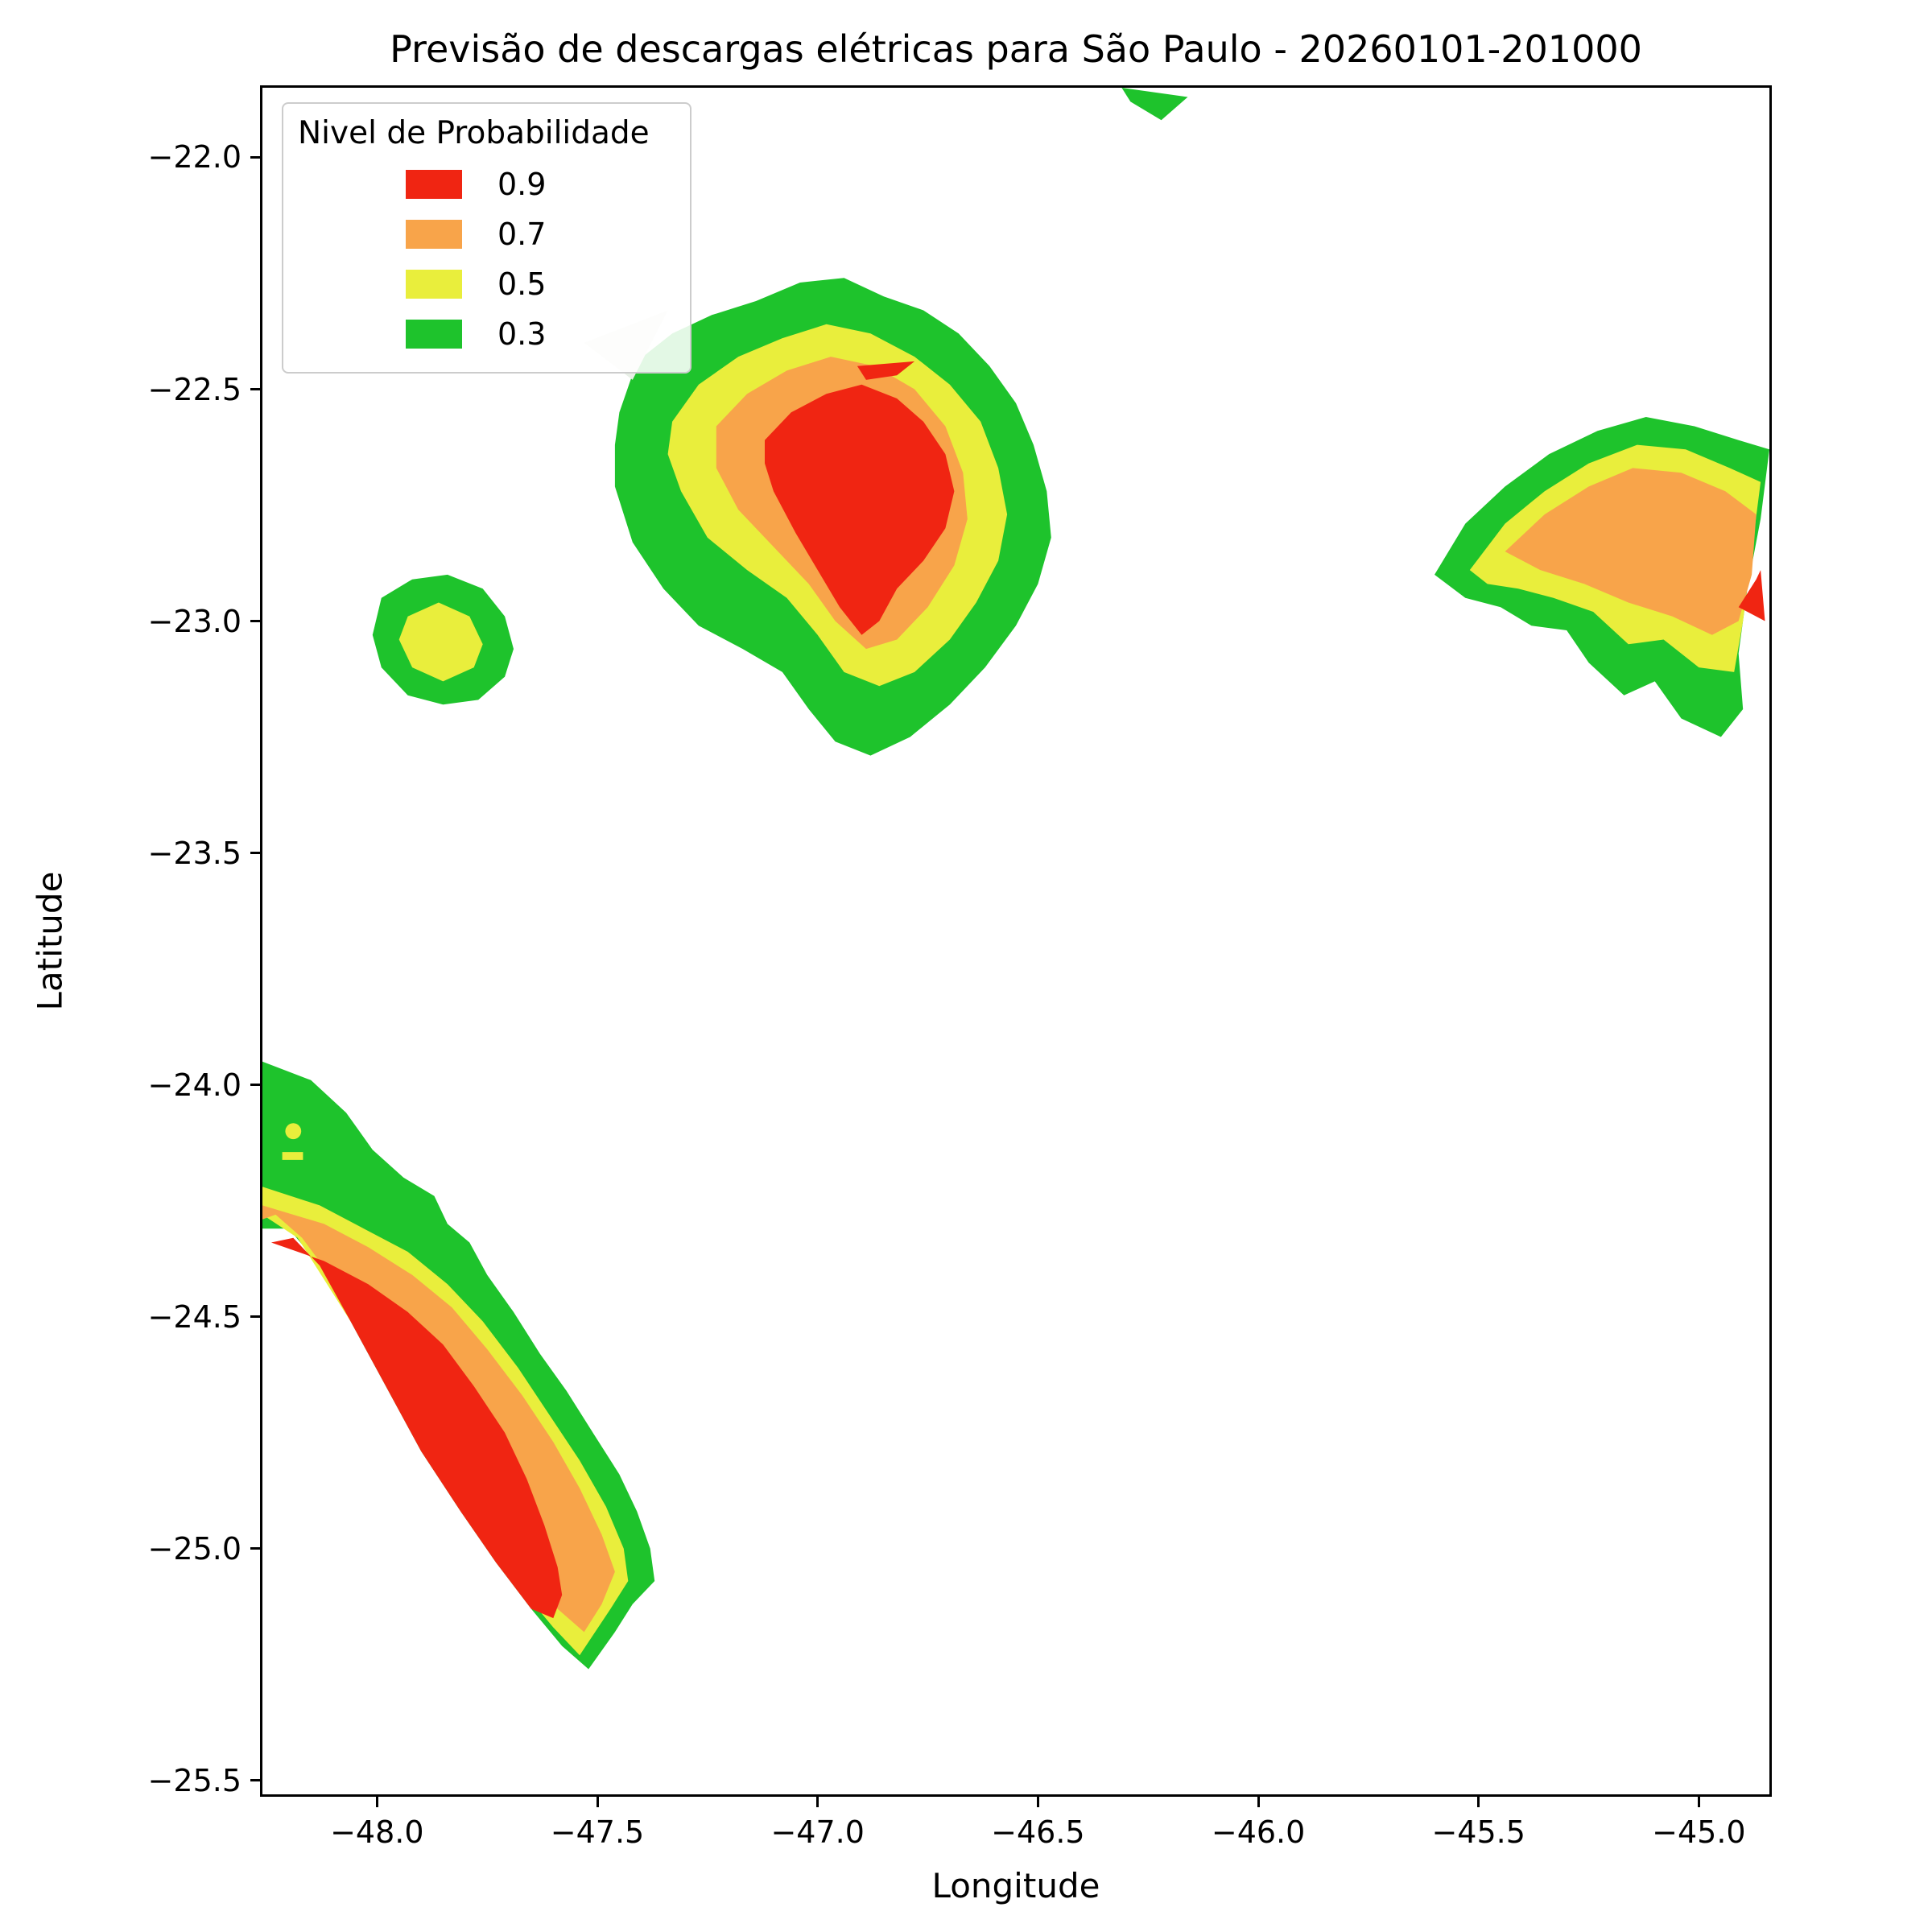 This screenshot has width=1932, height=1932. What do you see at coordinates (486, 234) in the screenshot?
I see `legend-item-07: 0.7` at bounding box center [486, 234].